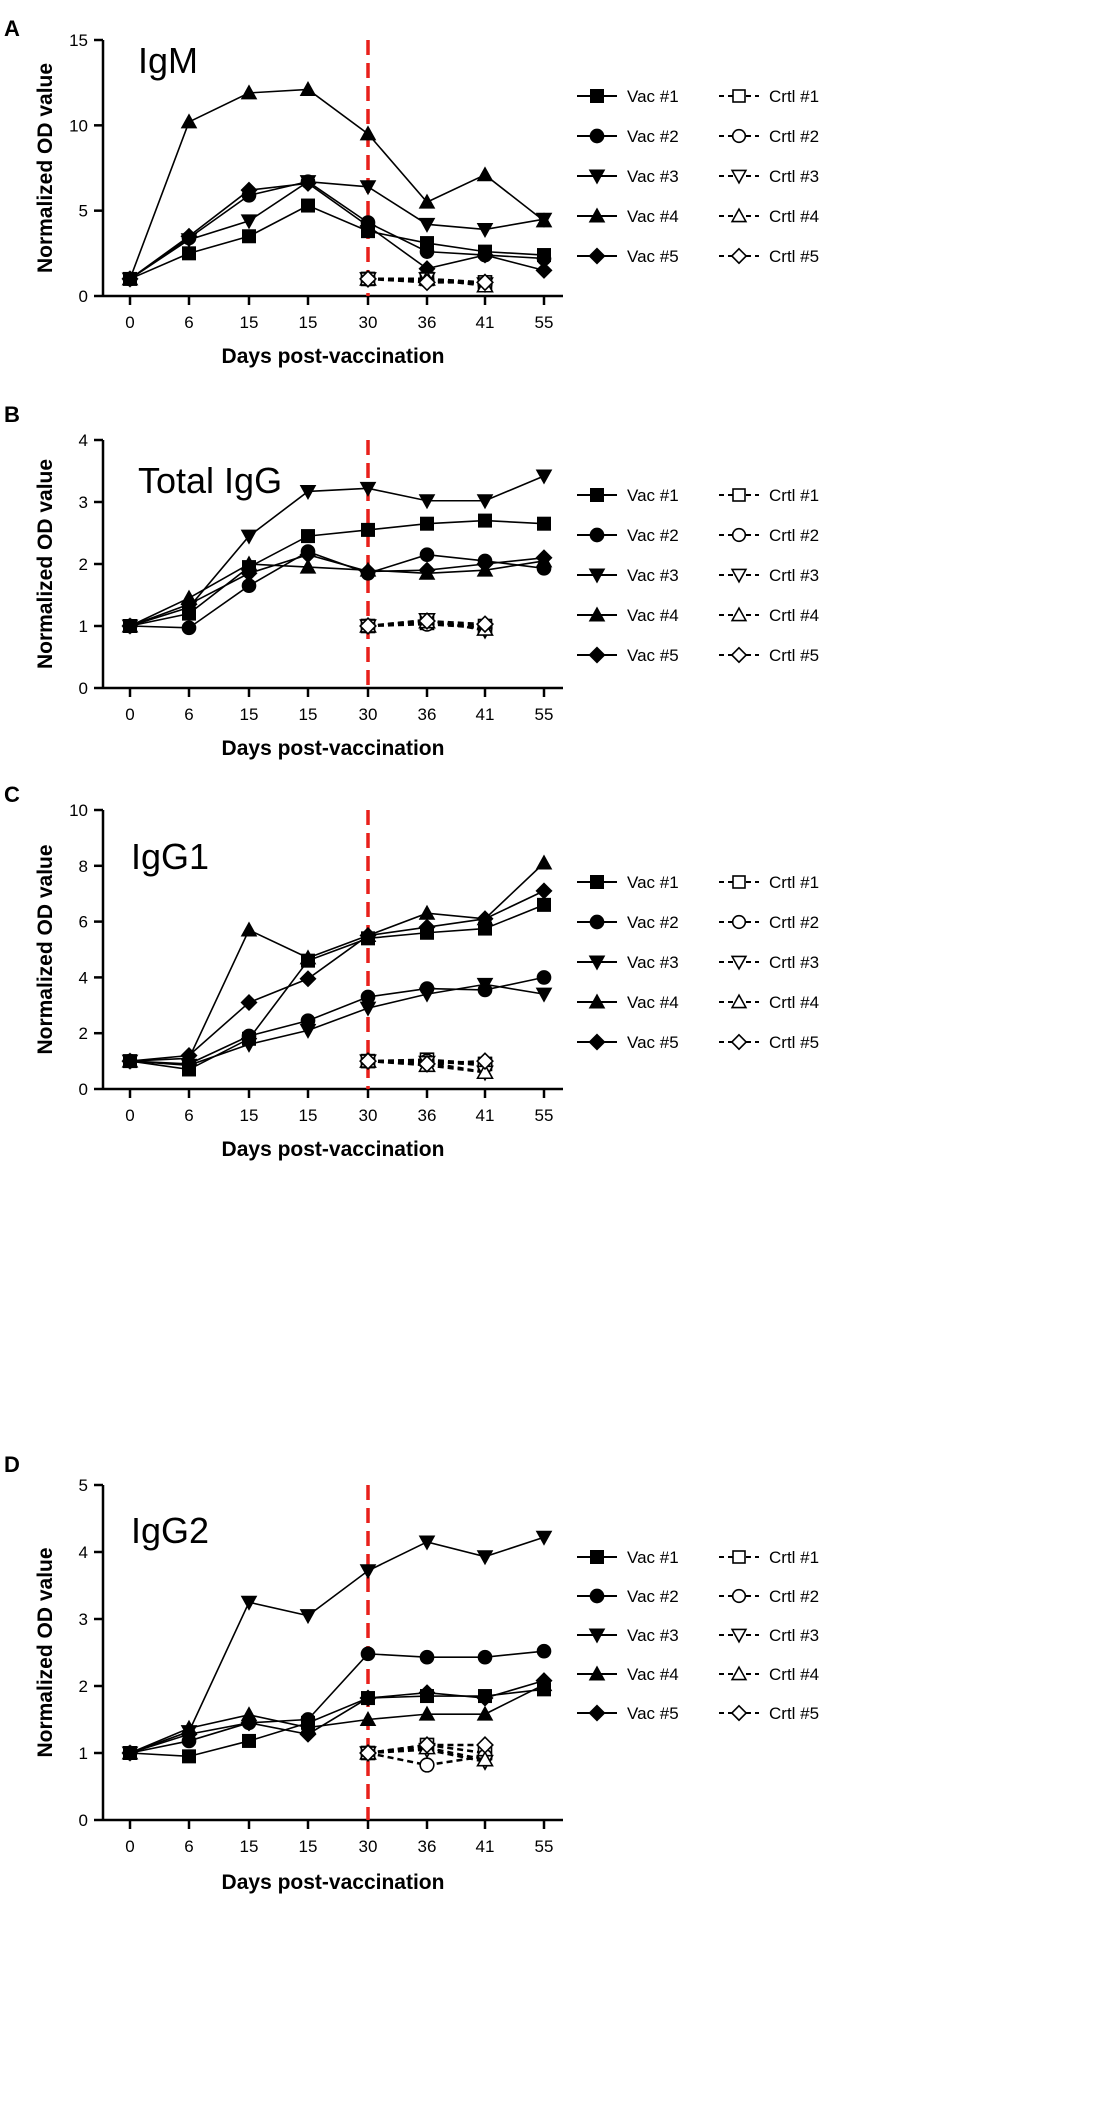  I want to click on legend-label: Crtl #1, so click(794, 882).